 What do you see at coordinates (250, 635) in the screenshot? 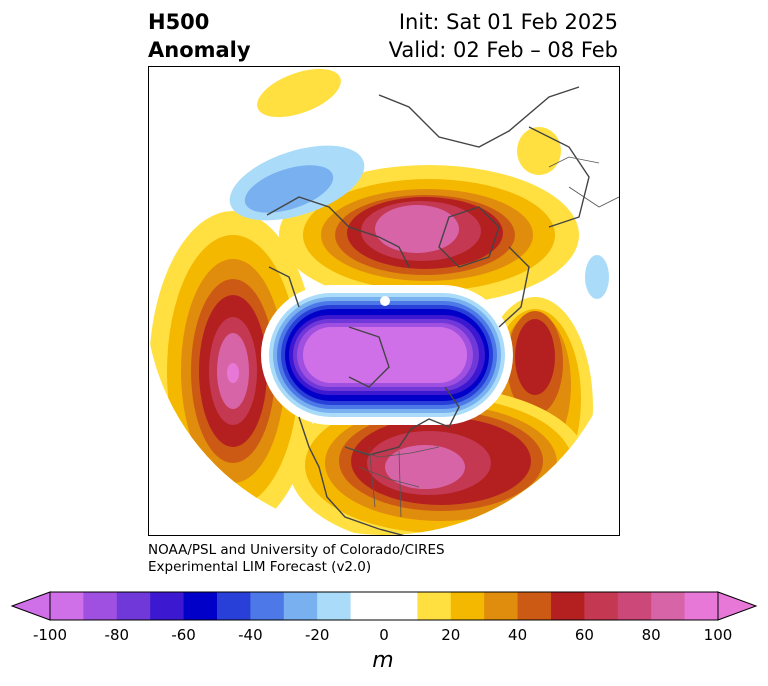
I see `colorbar-tick-label: -40` at bounding box center [250, 635].